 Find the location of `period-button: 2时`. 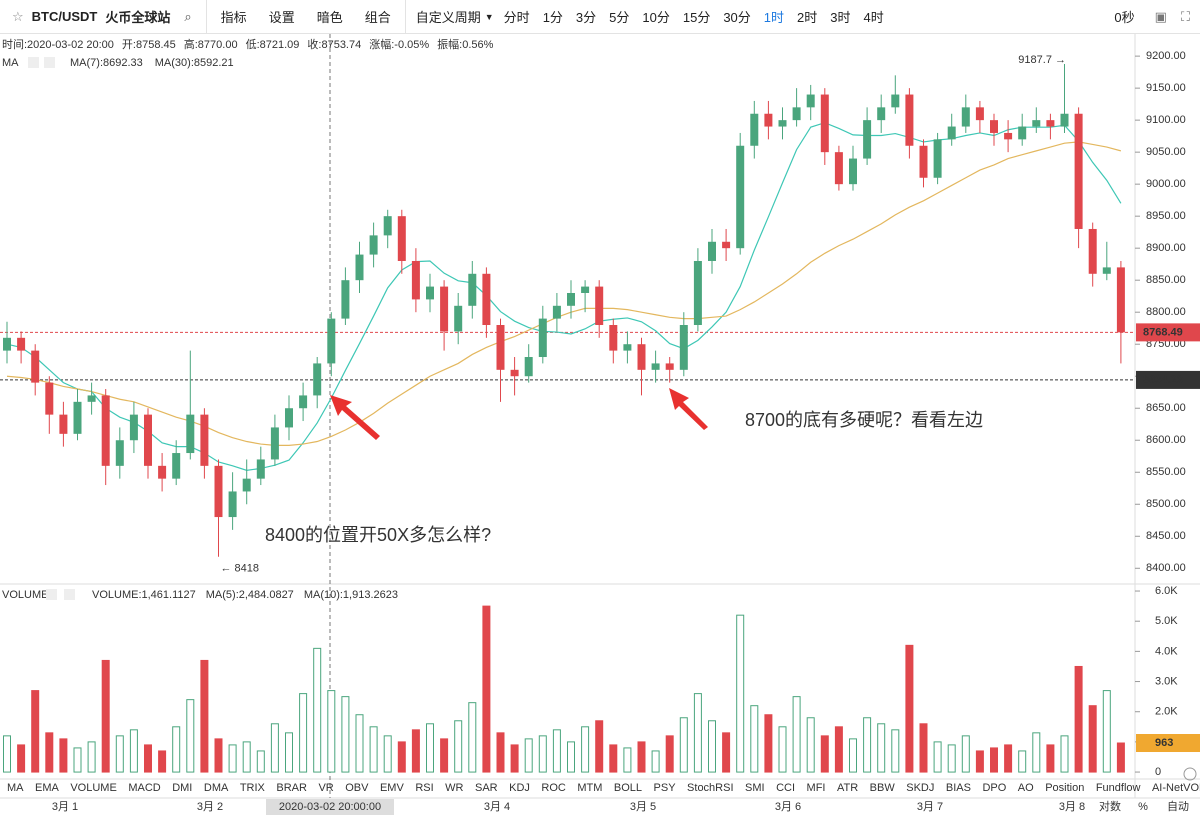

period-button: 2时 is located at coordinates (807, 17).